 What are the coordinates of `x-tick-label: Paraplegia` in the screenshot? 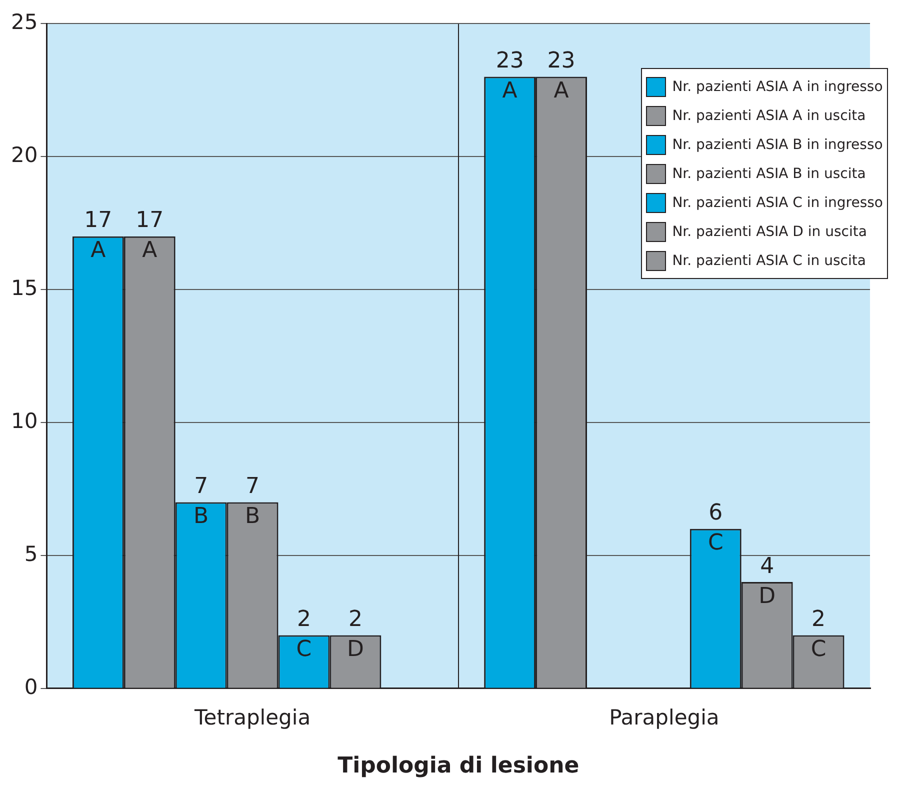 It's located at (664, 717).